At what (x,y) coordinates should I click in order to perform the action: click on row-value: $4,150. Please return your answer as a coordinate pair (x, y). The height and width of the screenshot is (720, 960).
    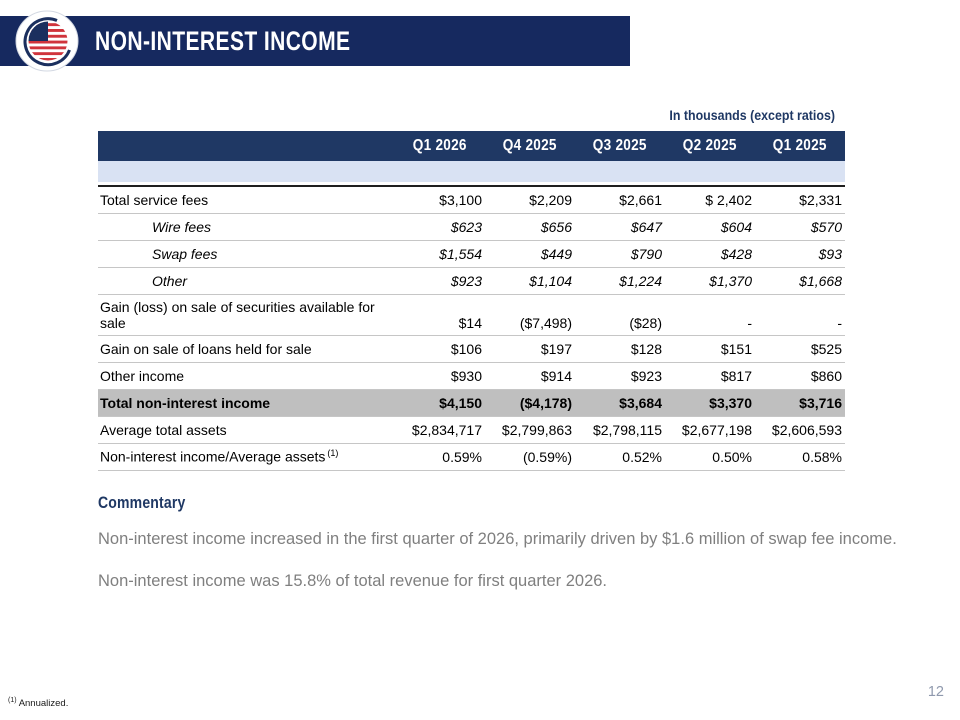
    Looking at the image, I should click on (440, 403).